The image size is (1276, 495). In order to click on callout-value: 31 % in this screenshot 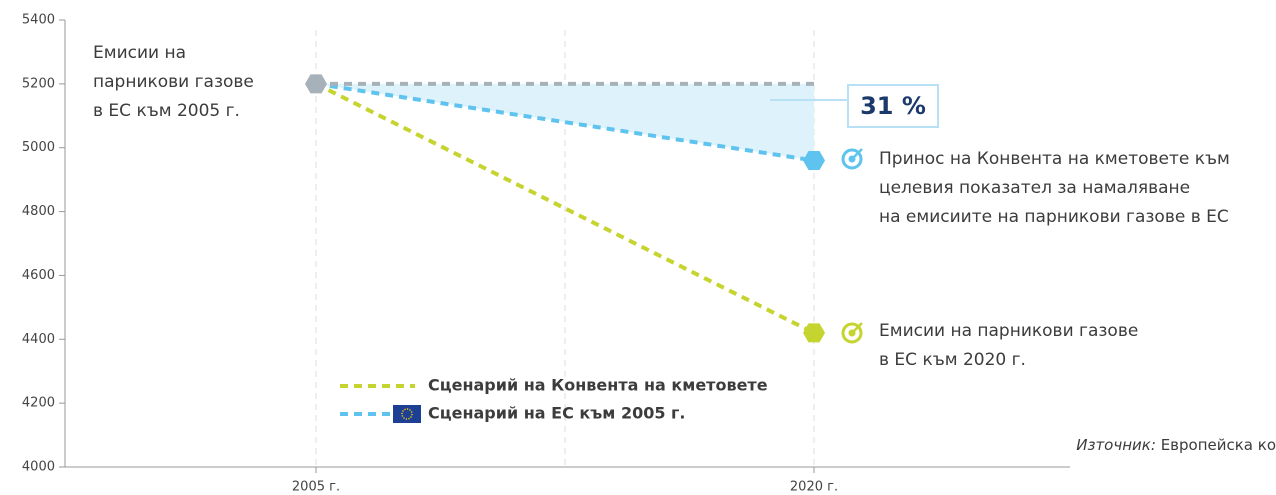, I will do `click(893, 106)`.